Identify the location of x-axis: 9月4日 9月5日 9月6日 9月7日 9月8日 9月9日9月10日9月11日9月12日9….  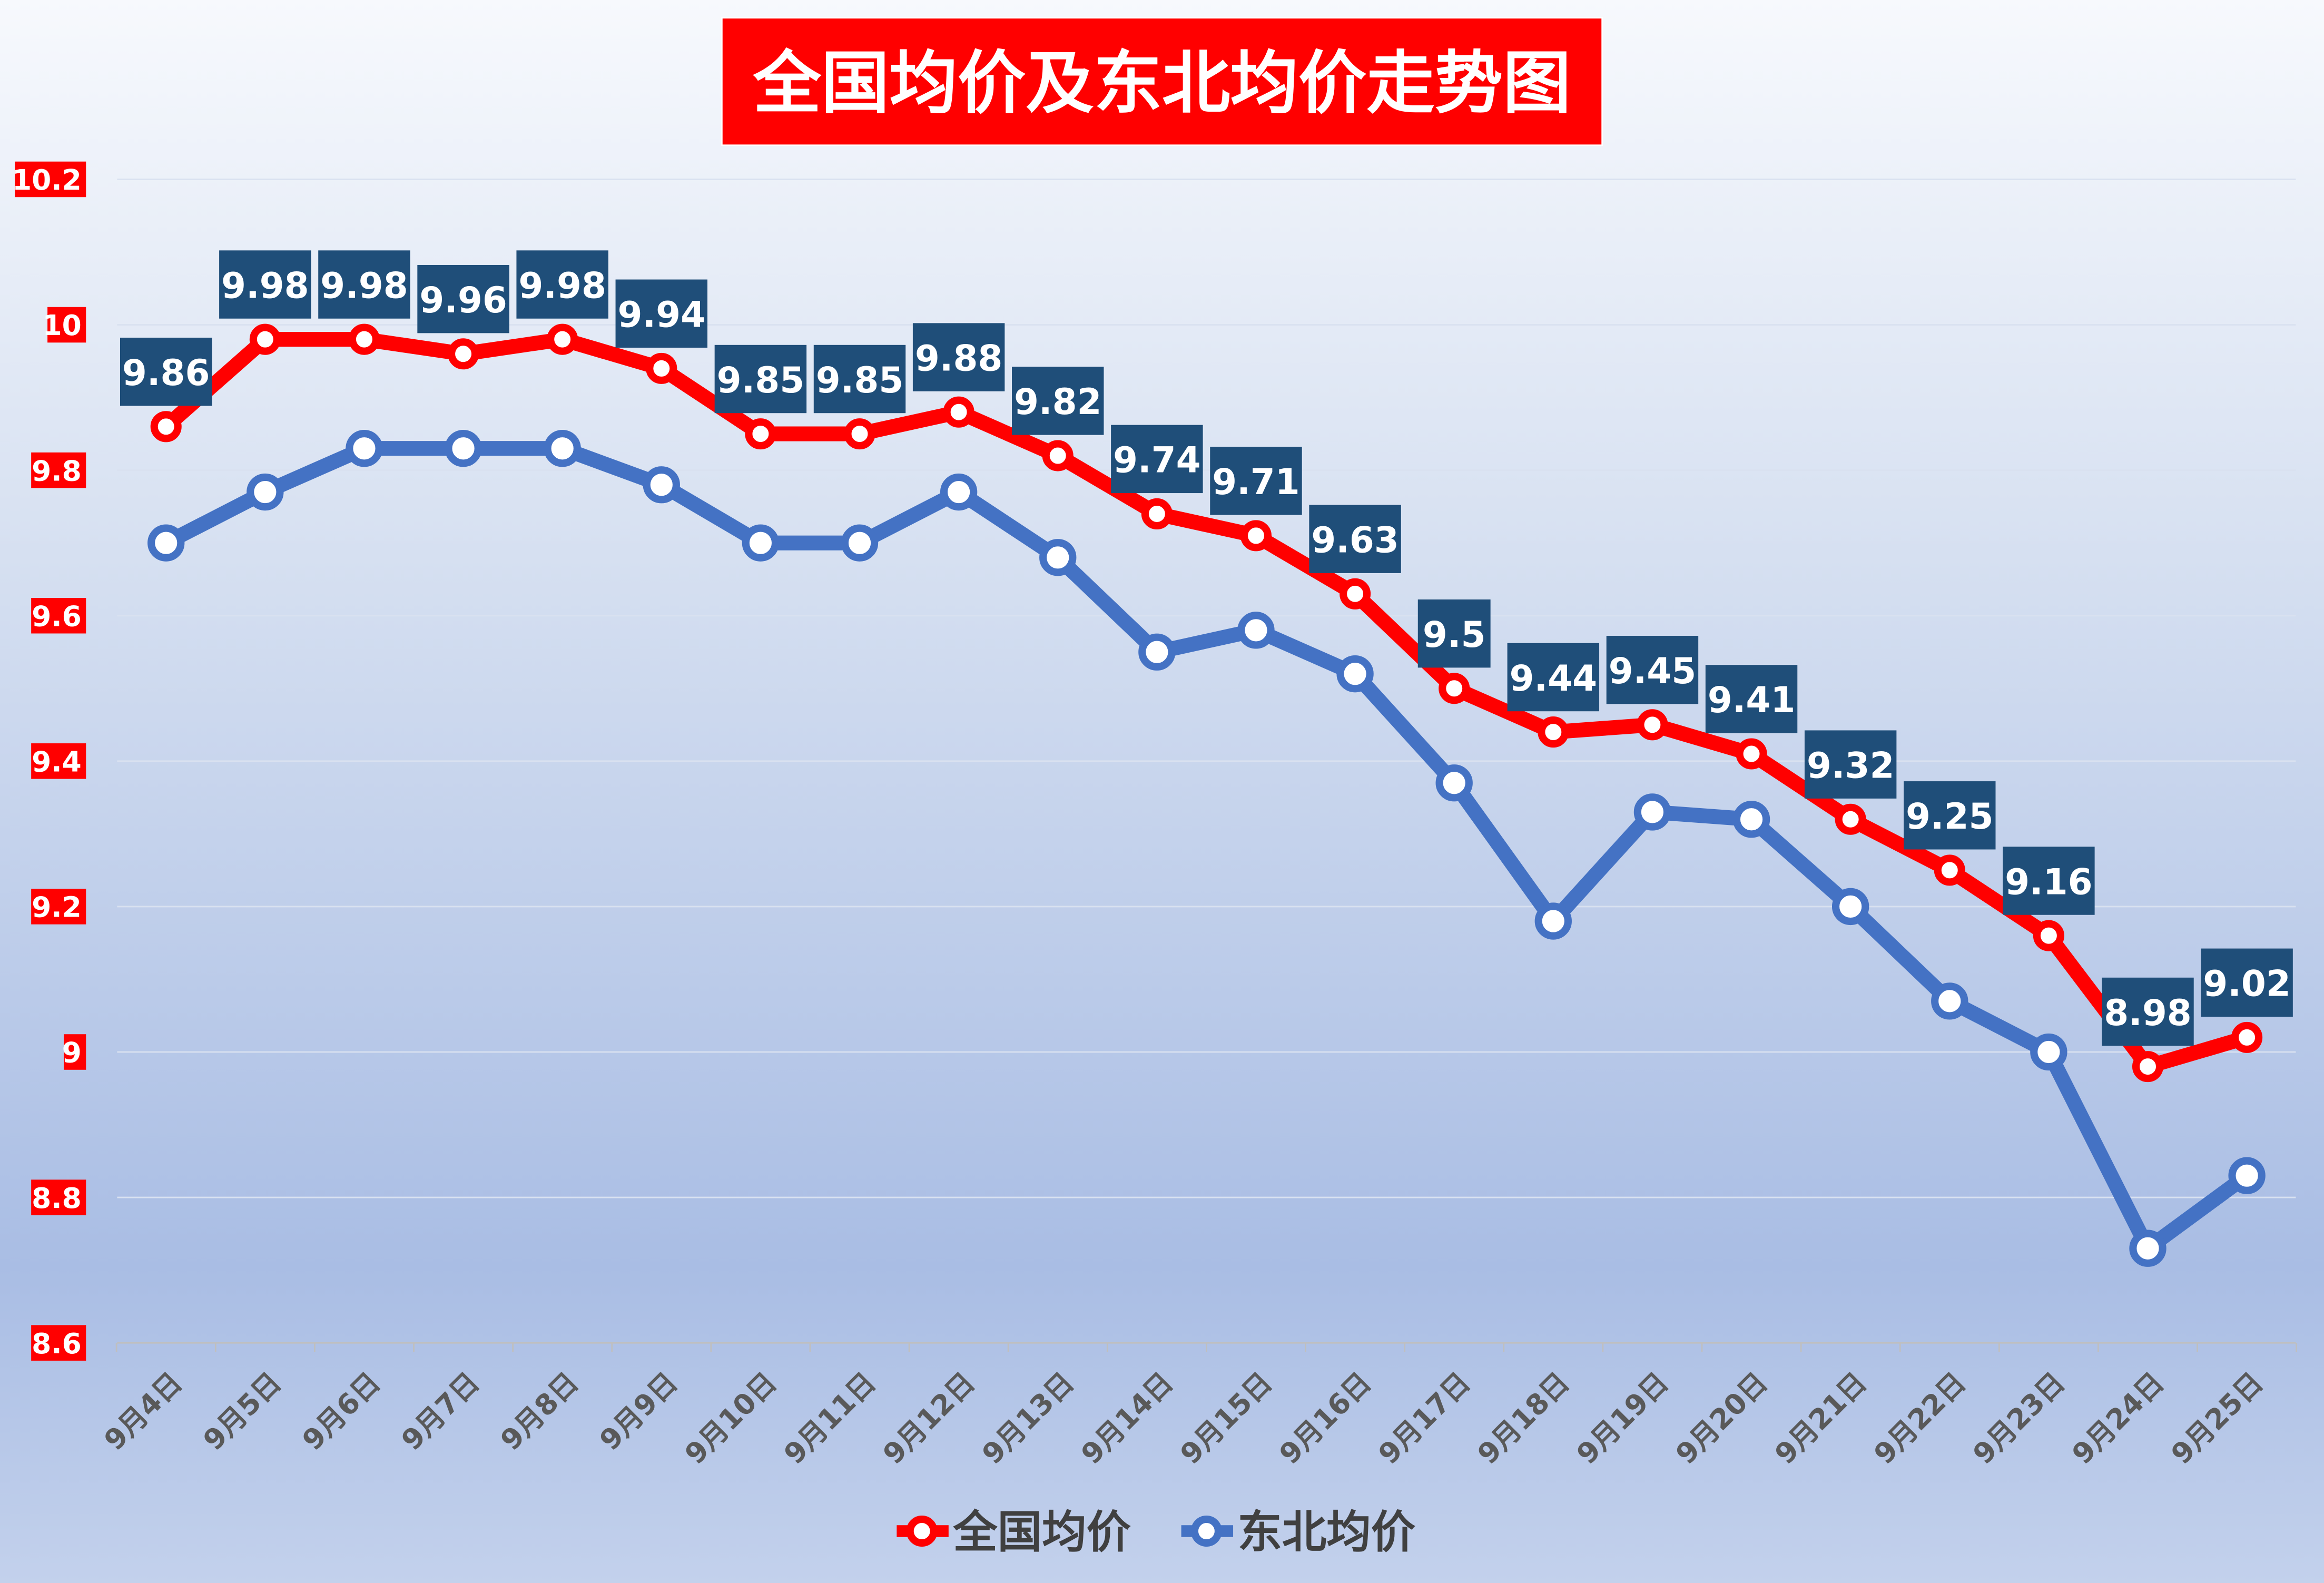
(1198, 1407).